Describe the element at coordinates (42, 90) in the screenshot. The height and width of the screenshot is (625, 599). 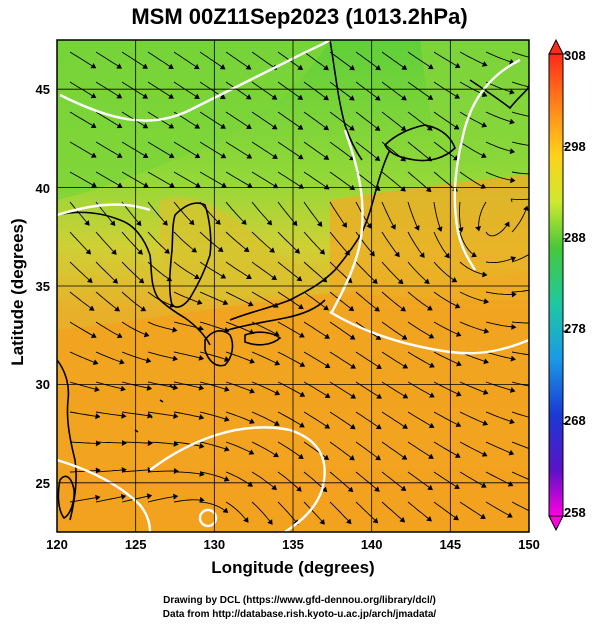
I see `y-tick-label: 45` at that location.